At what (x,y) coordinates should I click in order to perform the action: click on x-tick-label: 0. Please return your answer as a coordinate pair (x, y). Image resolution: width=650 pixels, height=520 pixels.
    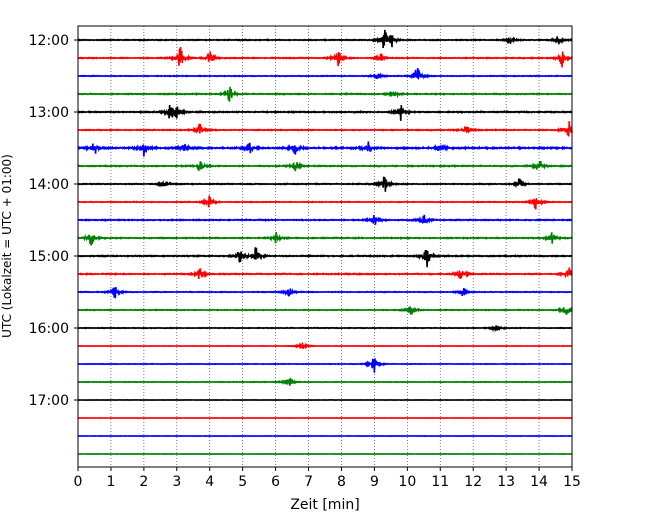
    Looking at the image, I should click on (78, 482).